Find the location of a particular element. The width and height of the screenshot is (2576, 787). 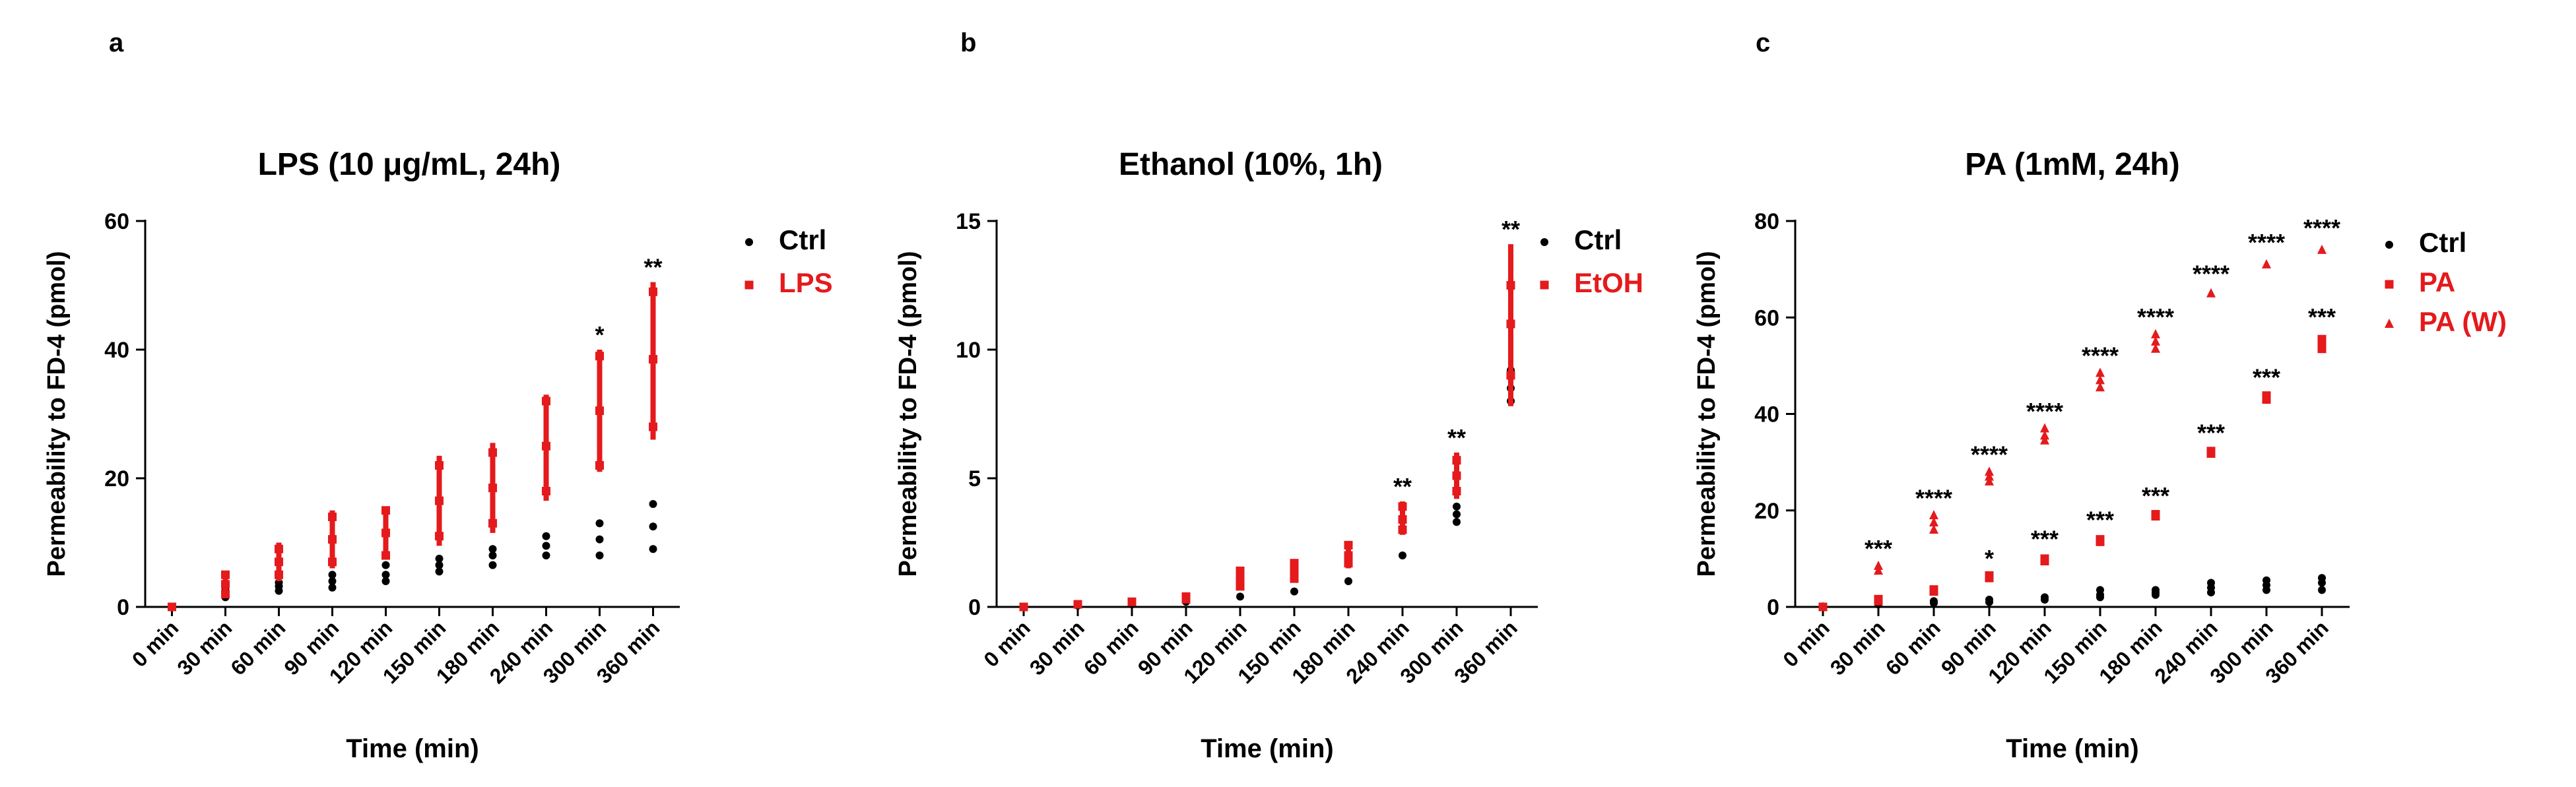

legend-entry: LPS is located at coordinates (806, 282).